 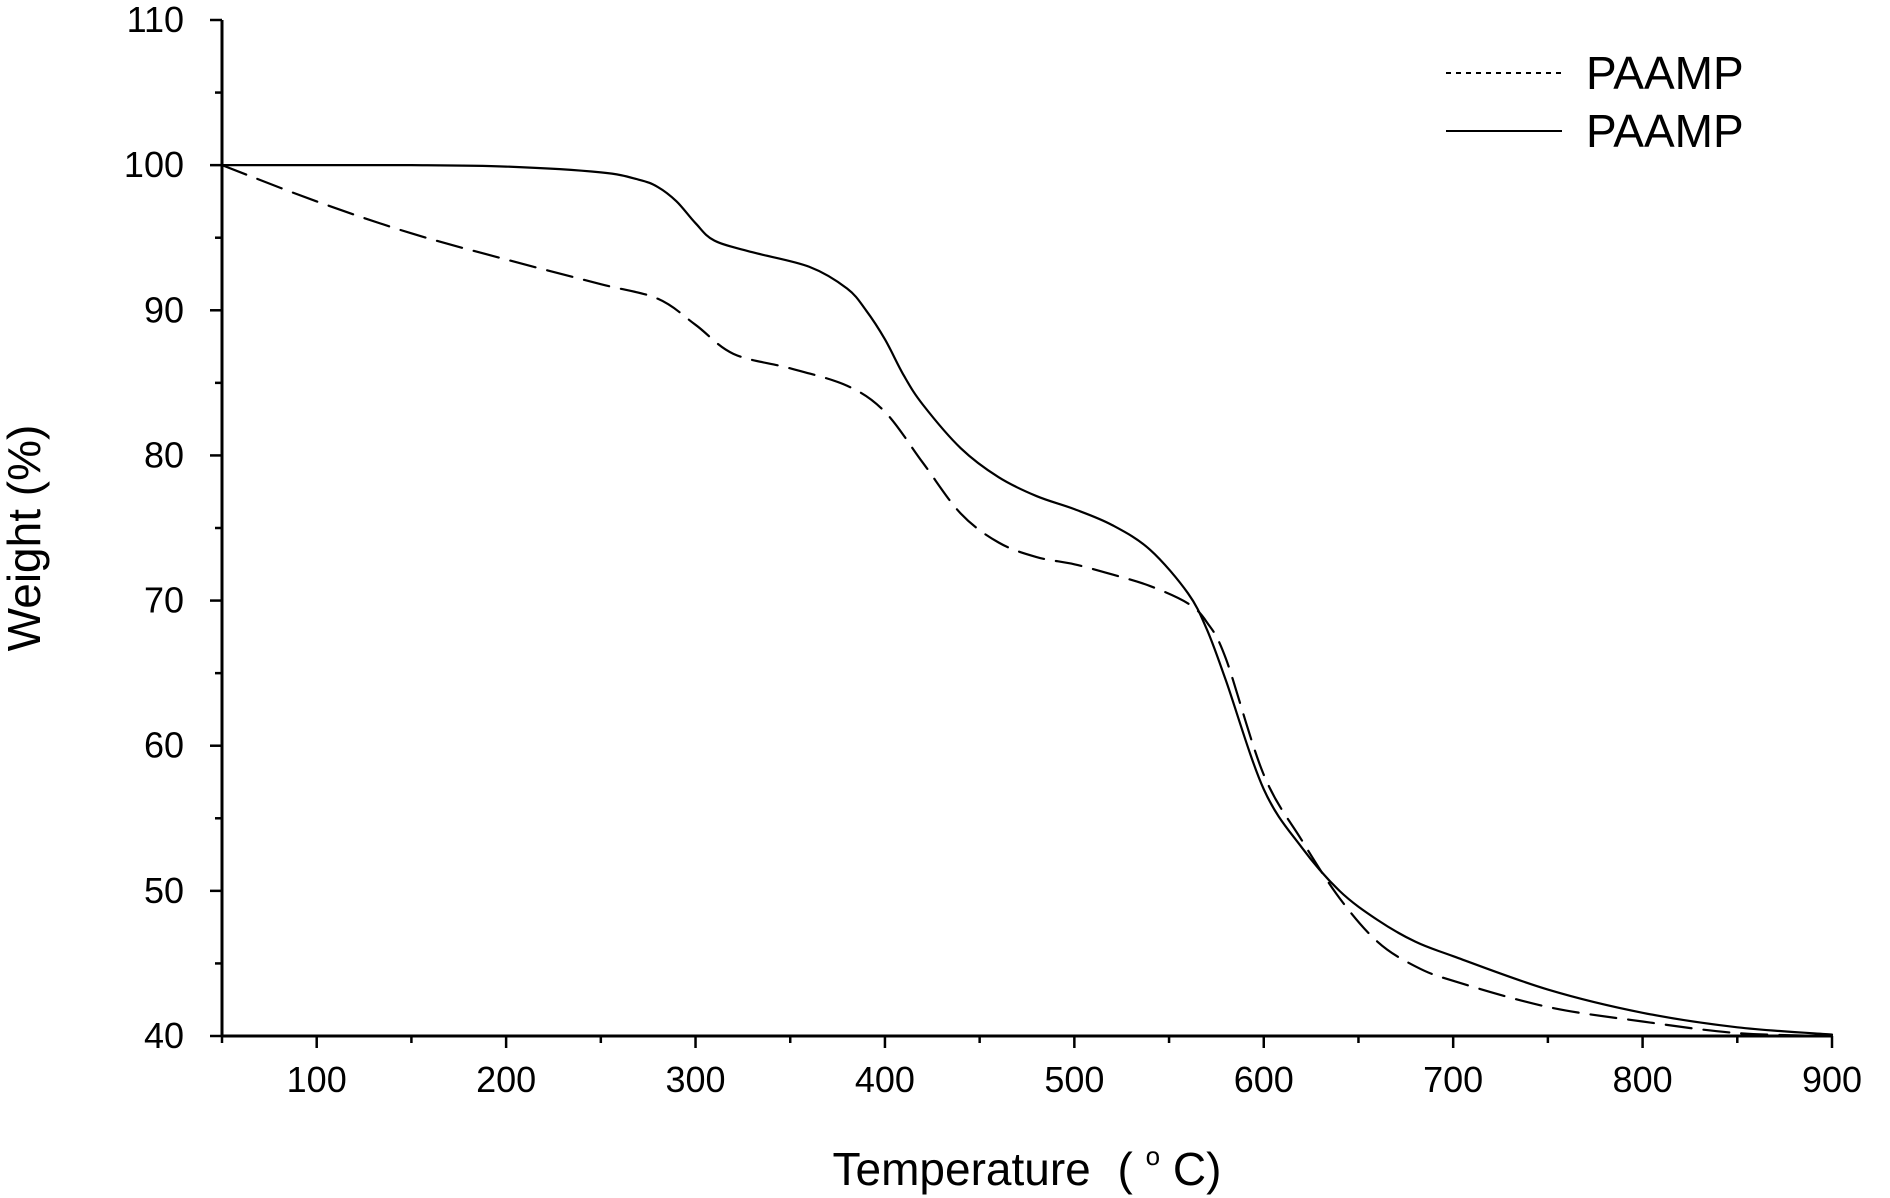 I want to click on x-axis-title: Temperature ( o C), so click(x=1027, y=1159).